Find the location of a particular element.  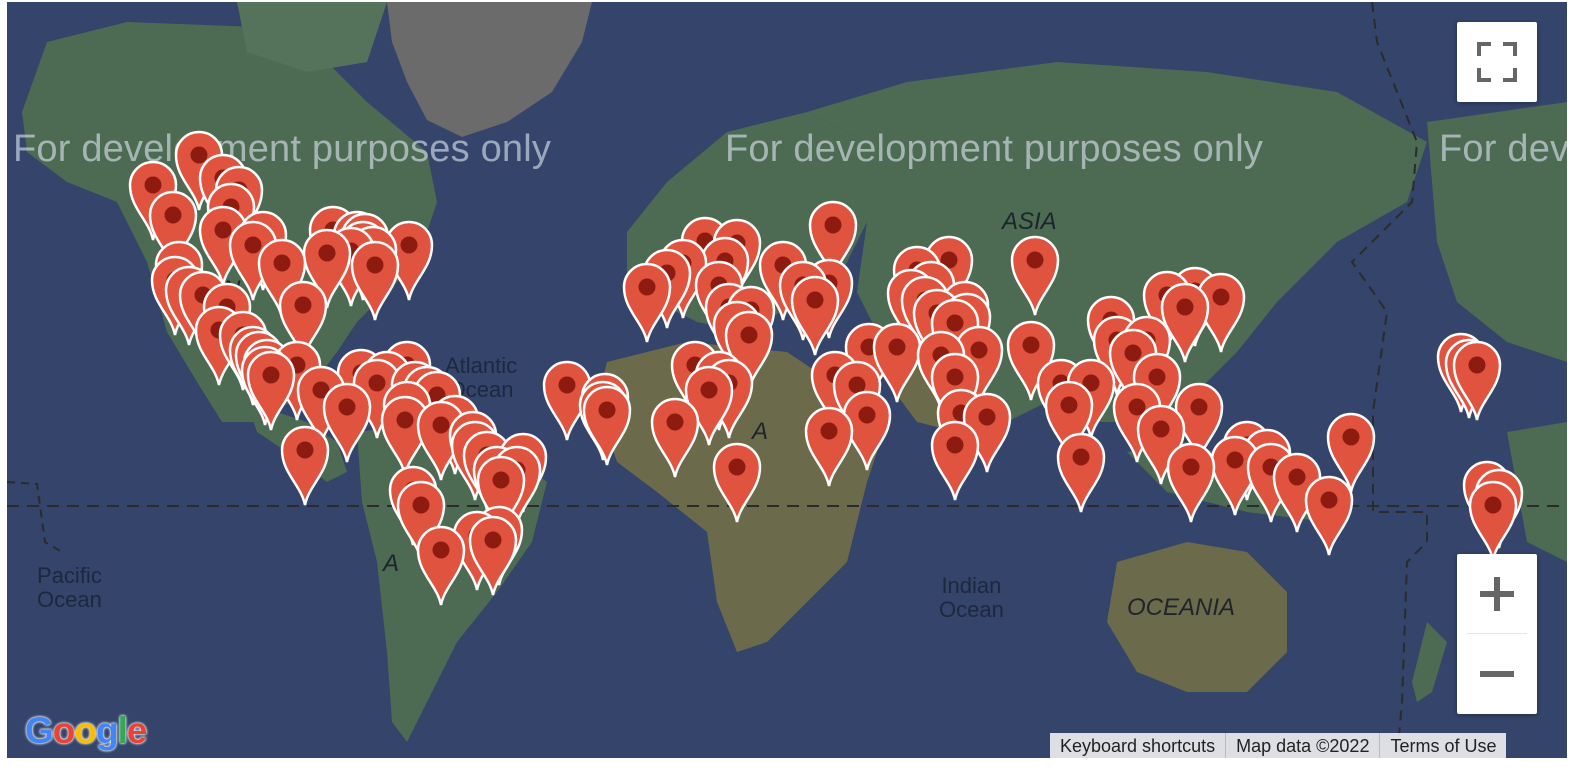

label-south-america-fragment: A is located at coordinates (391, 563).